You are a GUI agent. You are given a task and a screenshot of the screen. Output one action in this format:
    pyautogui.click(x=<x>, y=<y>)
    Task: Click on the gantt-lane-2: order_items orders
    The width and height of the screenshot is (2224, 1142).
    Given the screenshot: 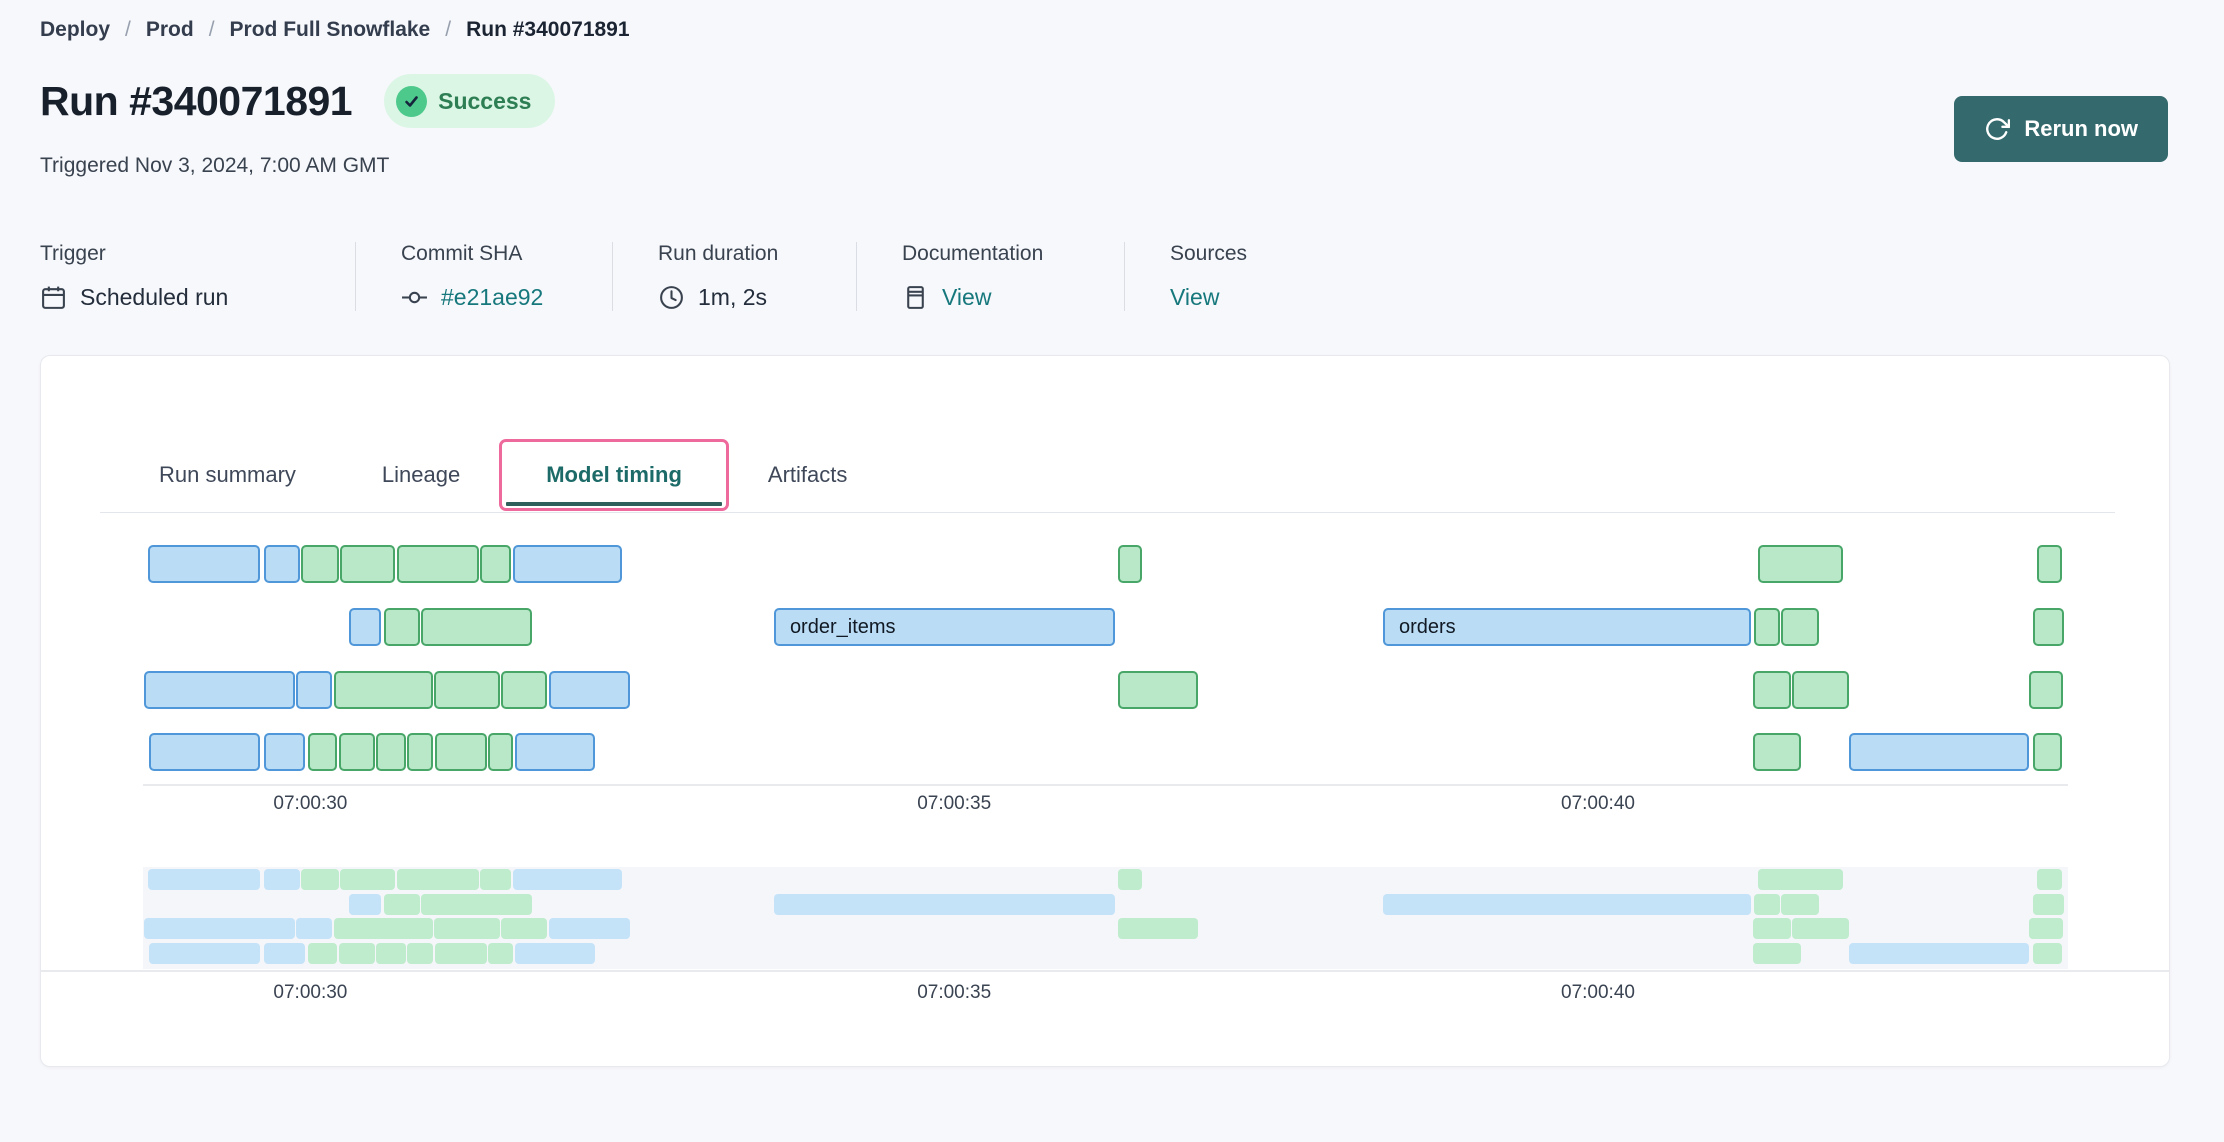 What is the action you would take?
    pyautogui.click(x=1105, y=627)
    